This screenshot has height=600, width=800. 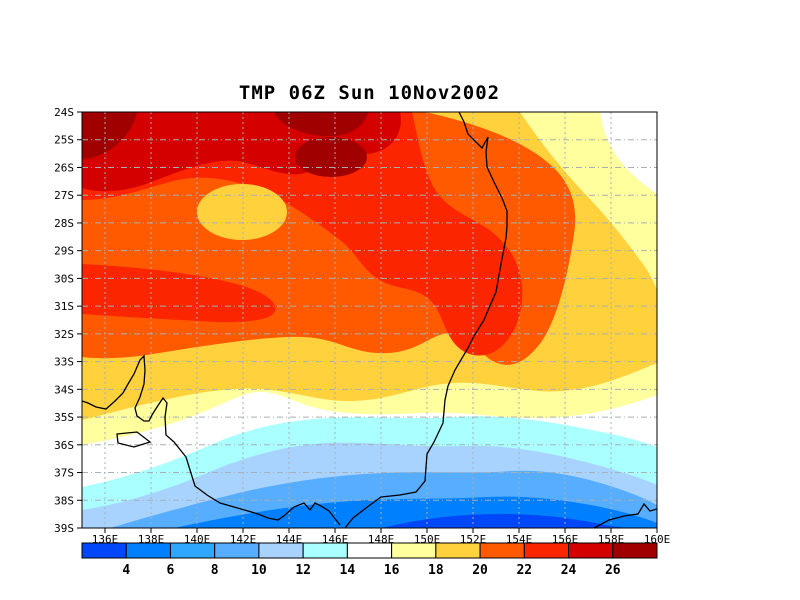 I want to click on colorbar-label: 4, so click(x=126, y=570).